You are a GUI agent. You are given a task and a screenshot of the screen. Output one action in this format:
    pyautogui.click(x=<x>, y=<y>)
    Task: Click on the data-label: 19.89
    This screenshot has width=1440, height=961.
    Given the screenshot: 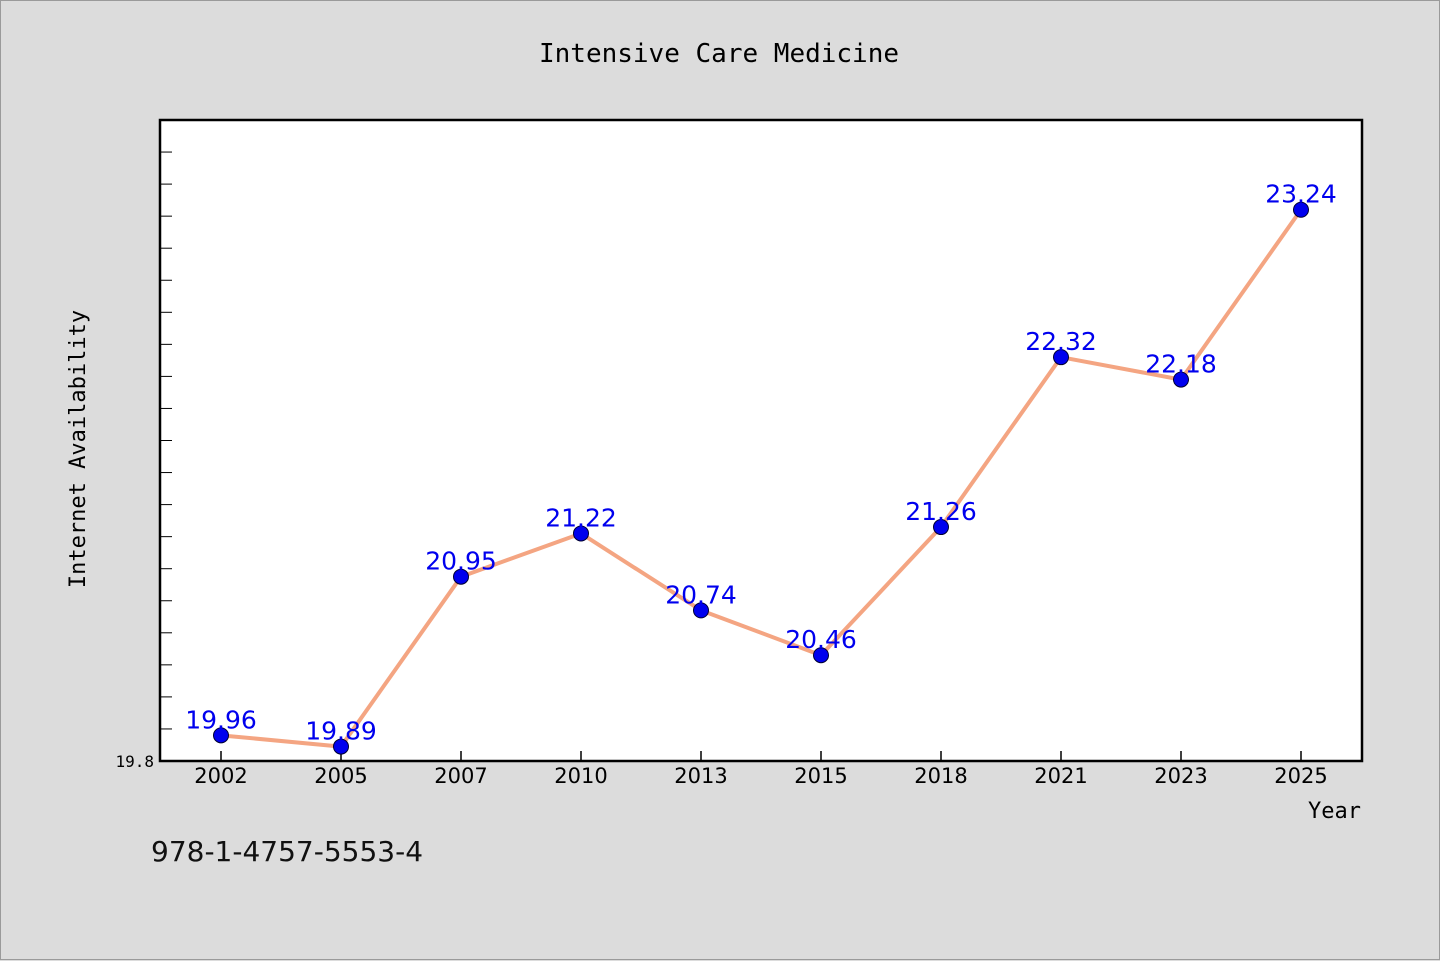 What is the action you would take?
    pyautogui.click(x=341, y=731)
    